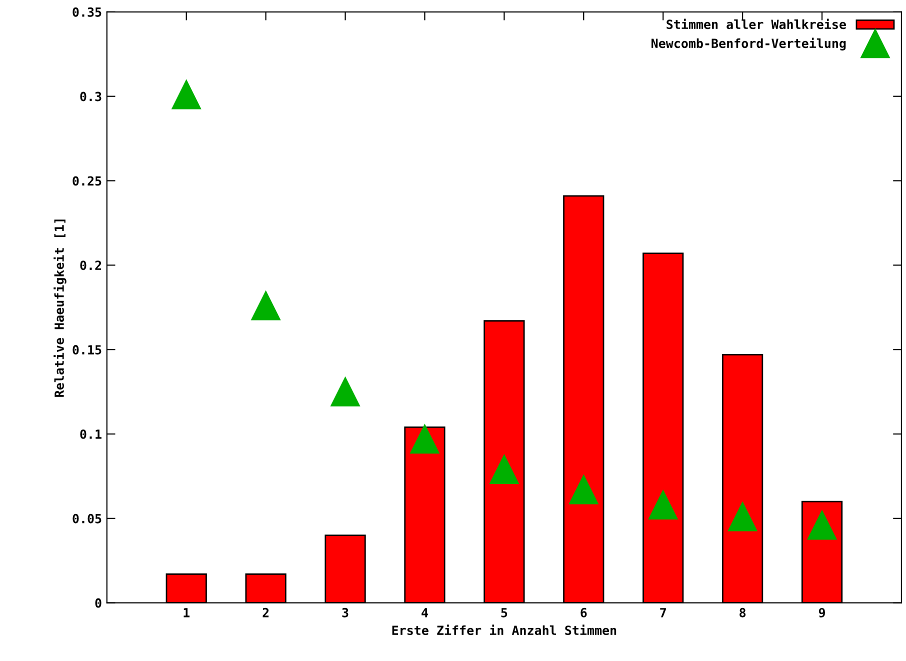 The height and width of the screenshot is (661, 906). I want to click on x-tick-label: 9, so click(821, 613).